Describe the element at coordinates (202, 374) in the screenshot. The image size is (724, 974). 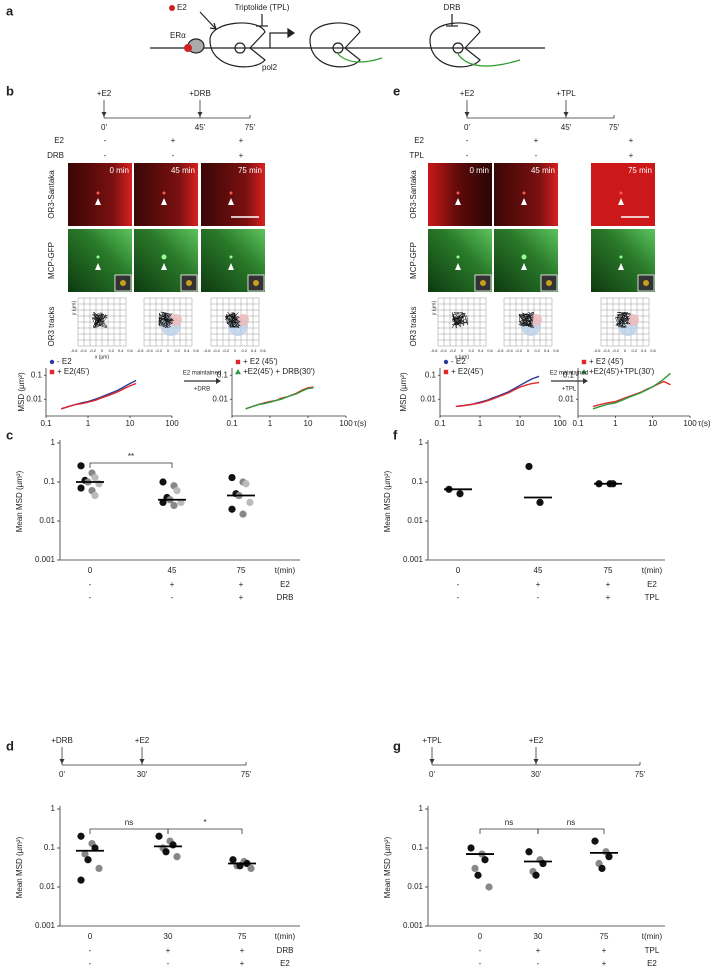
I see `note: E2 maintained` at that location.